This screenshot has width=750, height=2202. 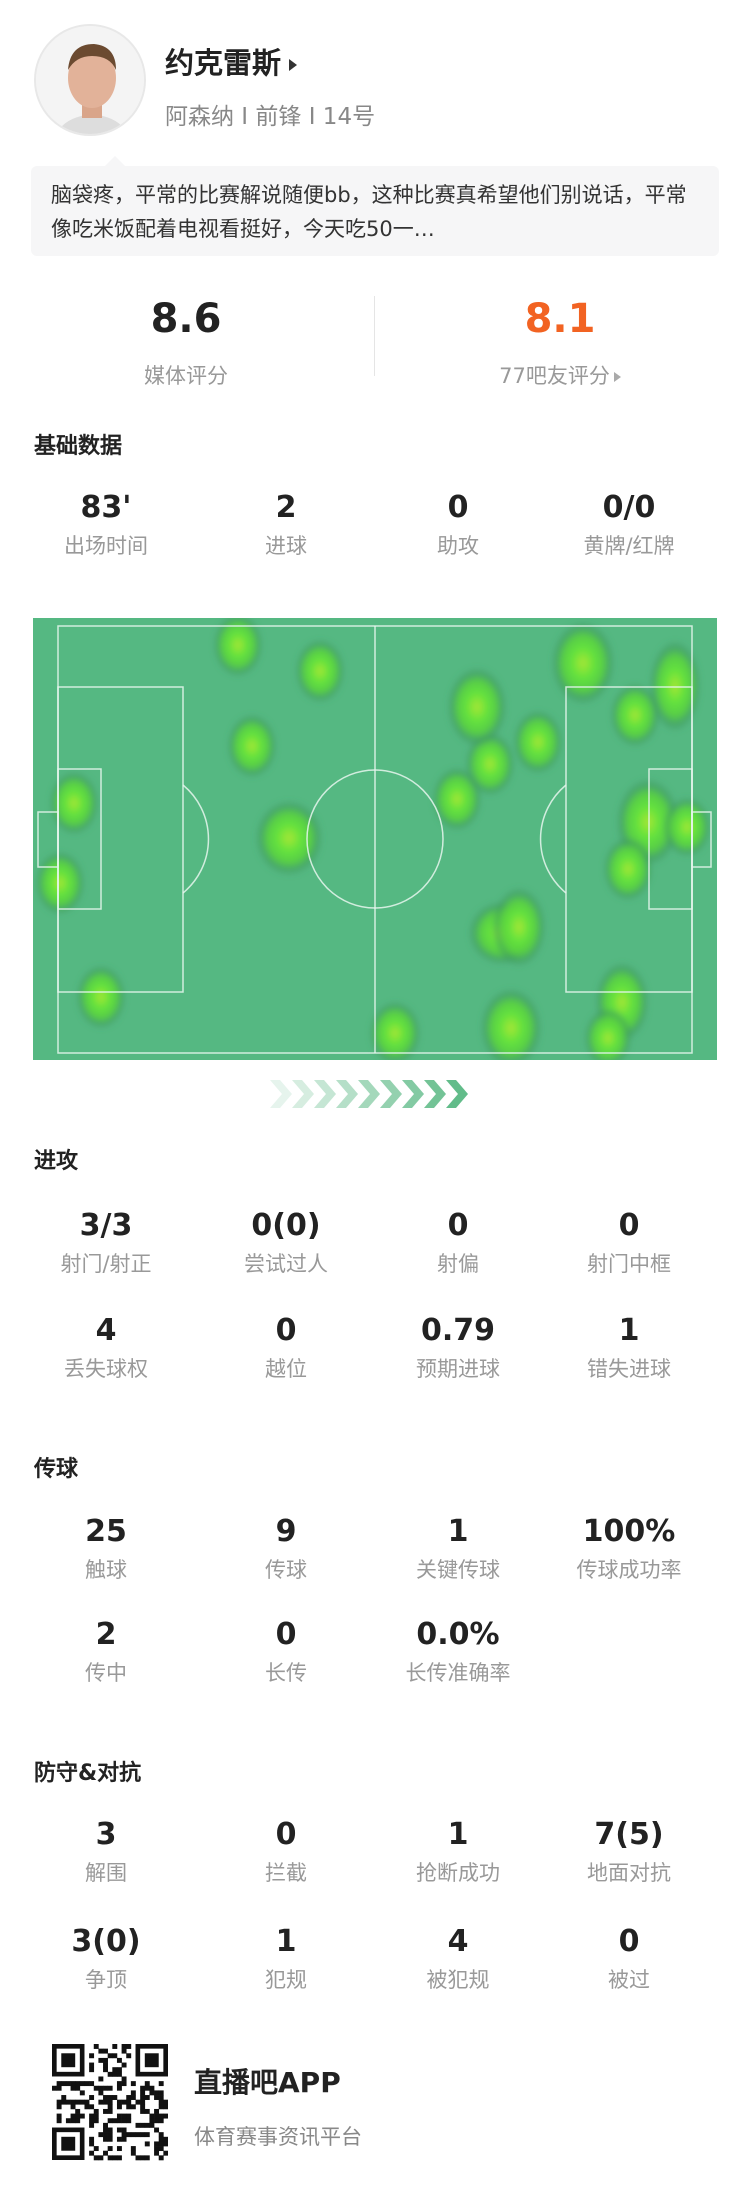 I want to click on stat-label: 解围, so click(x=106, y=1873).